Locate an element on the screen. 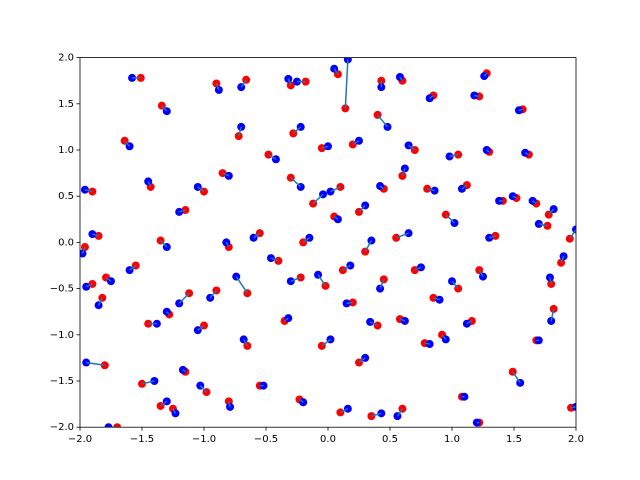 This screenshot has height=480, width=640. x-tick-label: −2.0 is located at coordinates (80, 439).